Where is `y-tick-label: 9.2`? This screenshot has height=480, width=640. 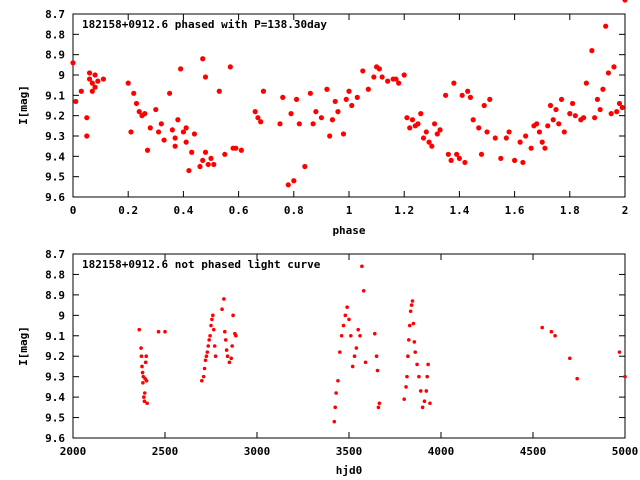
y-tick-label: 9.2 is located at coordinates (55, 356).